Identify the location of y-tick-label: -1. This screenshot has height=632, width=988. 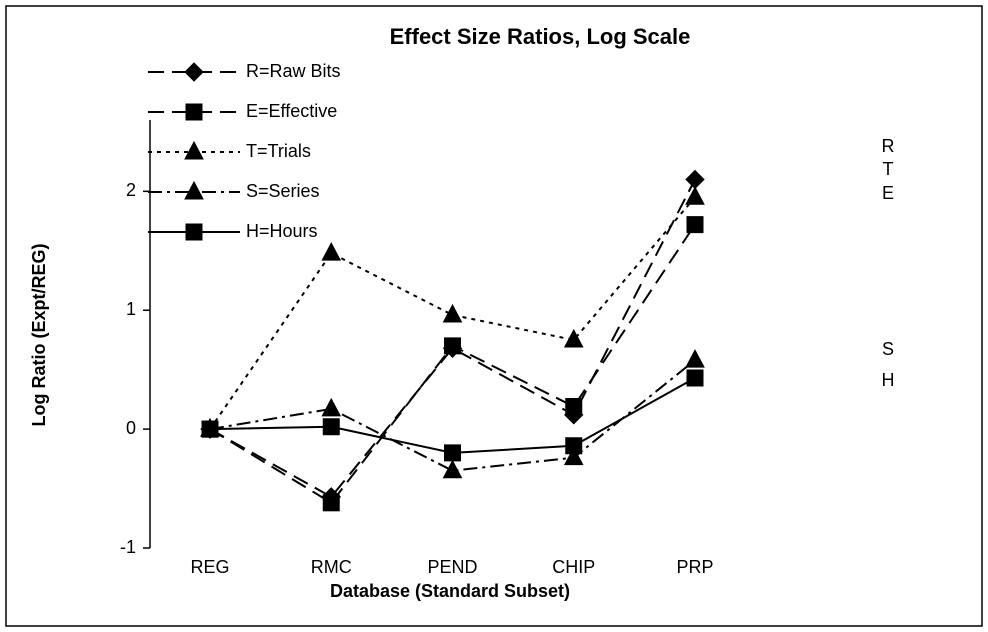
(128, 547).